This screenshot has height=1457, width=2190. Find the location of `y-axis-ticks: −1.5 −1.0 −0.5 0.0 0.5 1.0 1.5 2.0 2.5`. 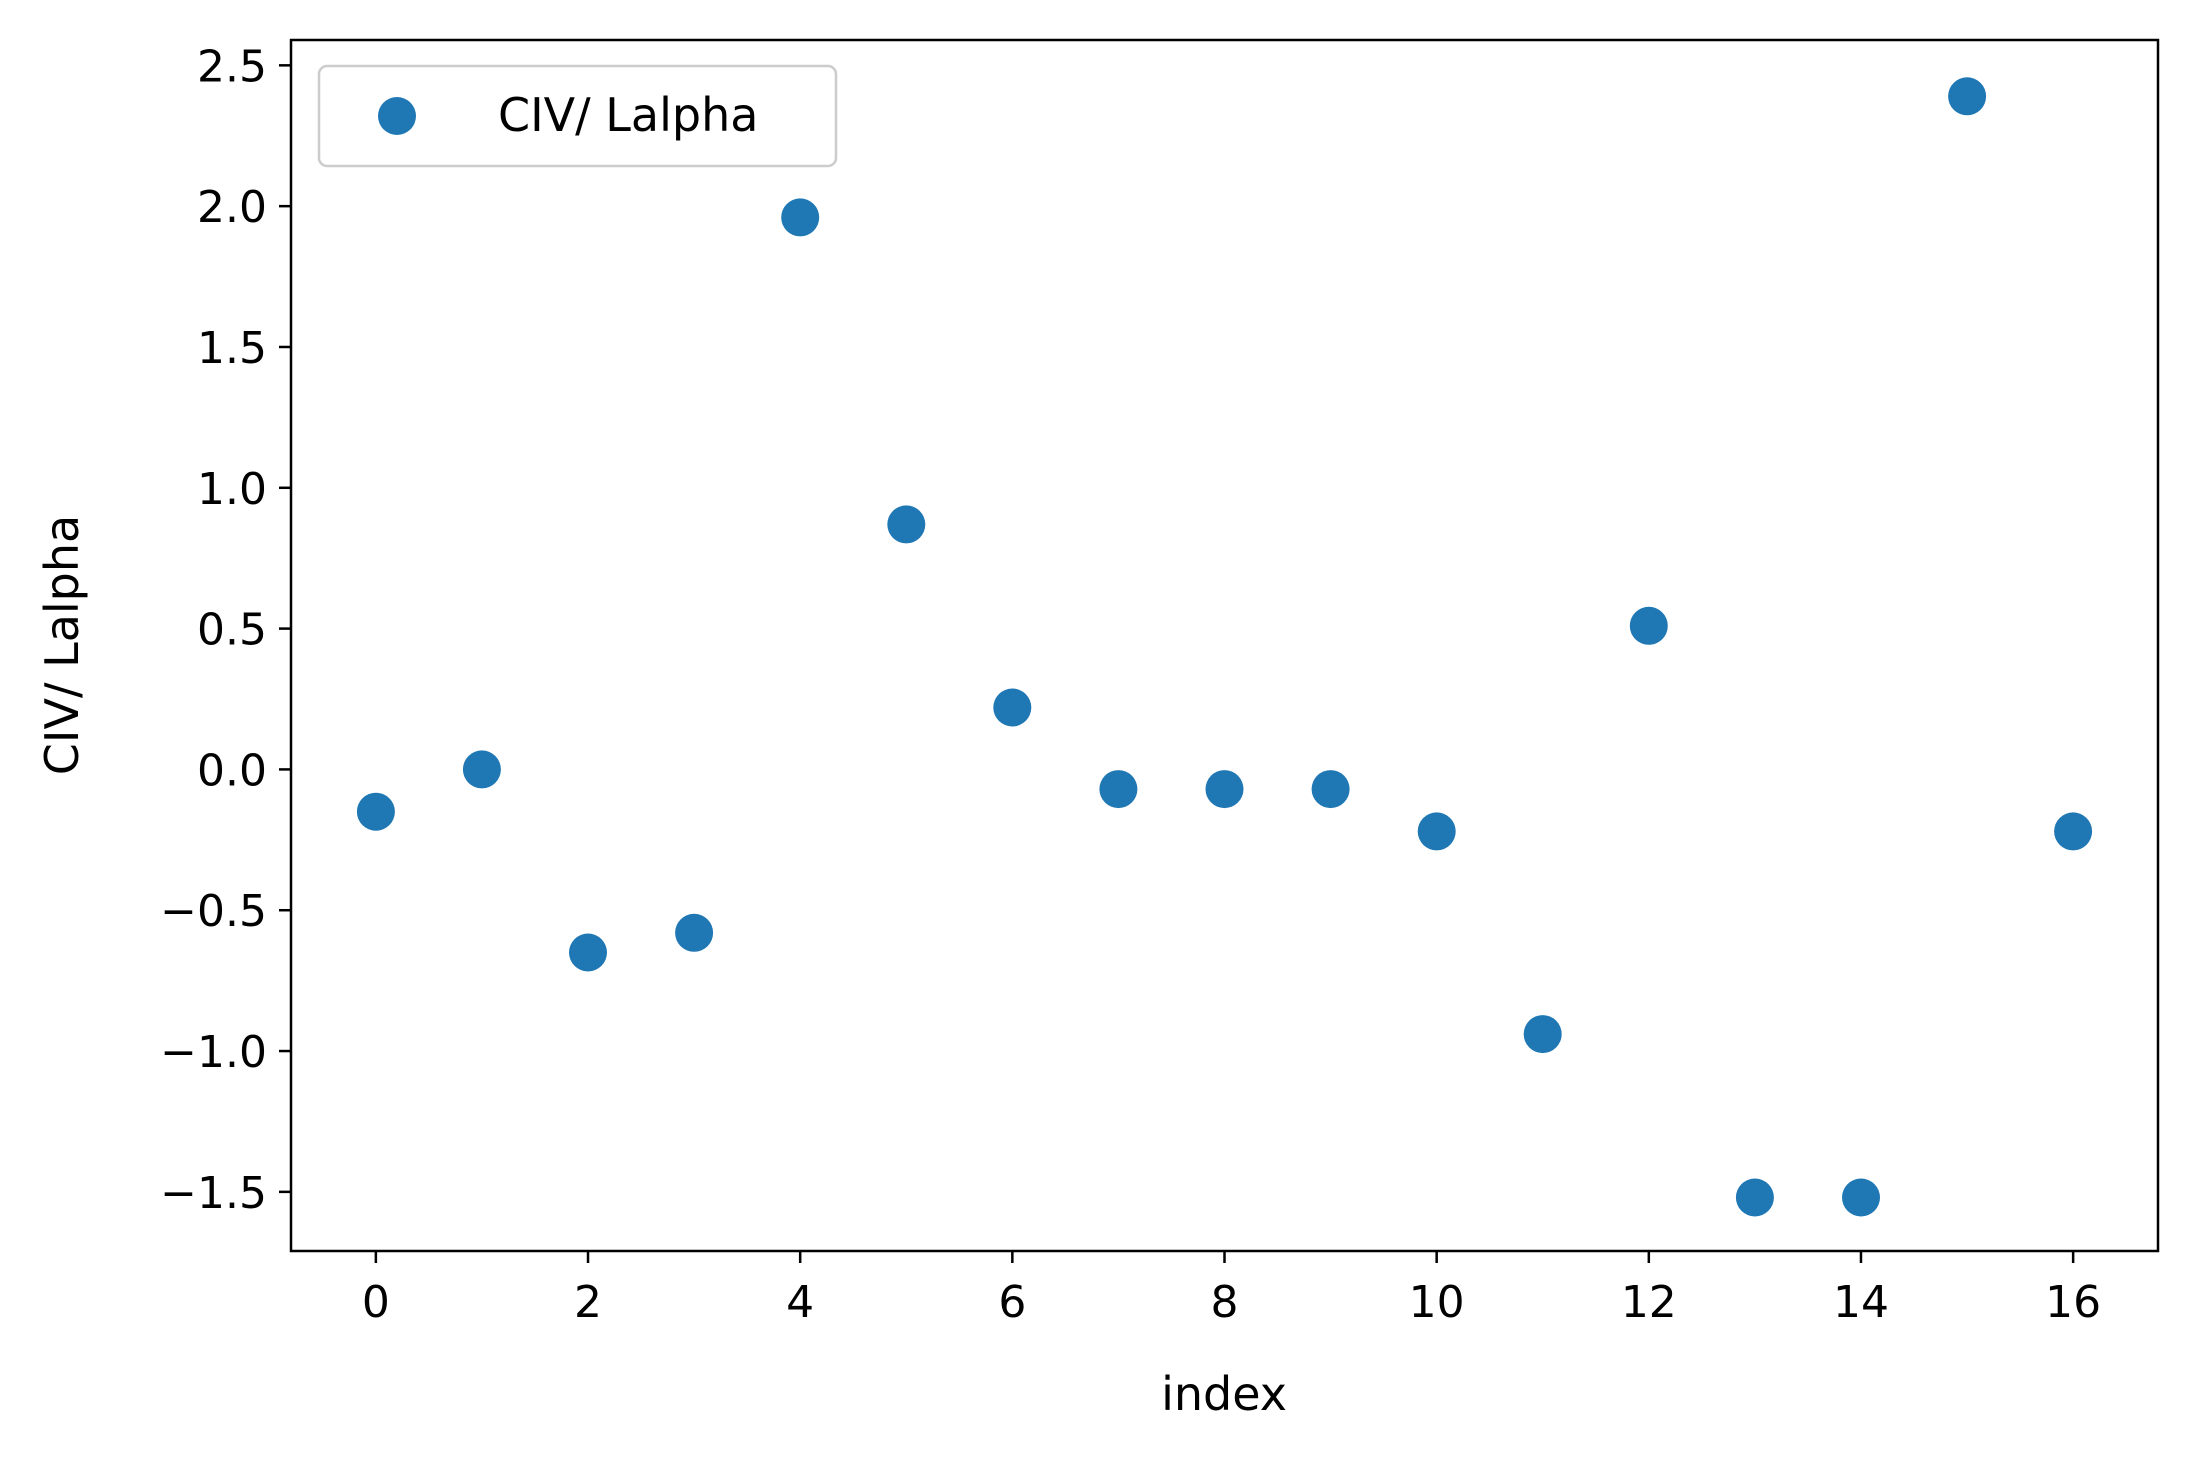

y-axis-ticks: −1.5 −1.0 −0.5 0.0 0.5 1.0 1.5 2.0 2.5 is located at coordinates (225, 630).